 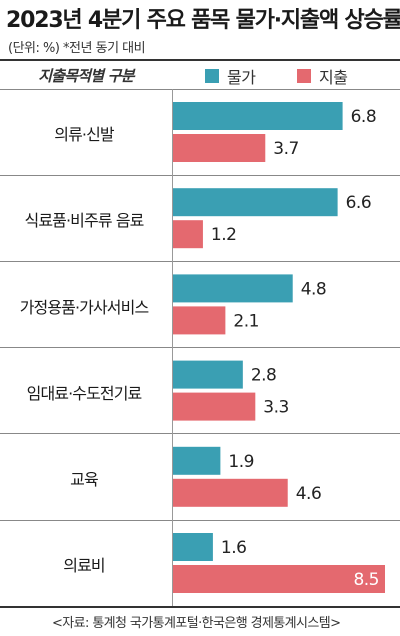 I want to click on bar-price-food, so click(x=255, y=202).